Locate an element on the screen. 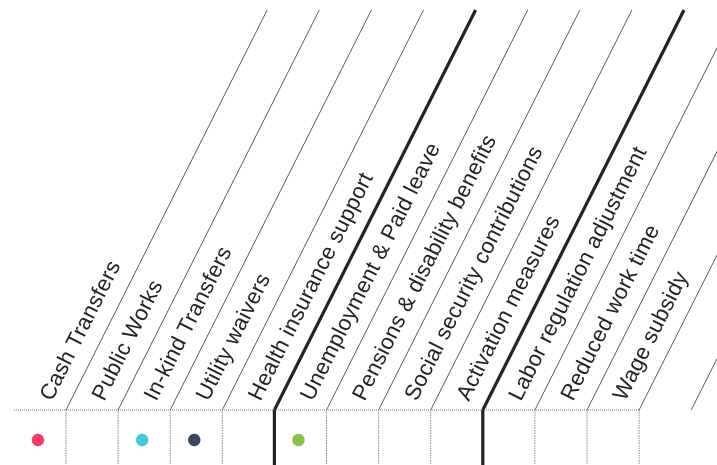  column-dividers is located at coordinates (352, 437).